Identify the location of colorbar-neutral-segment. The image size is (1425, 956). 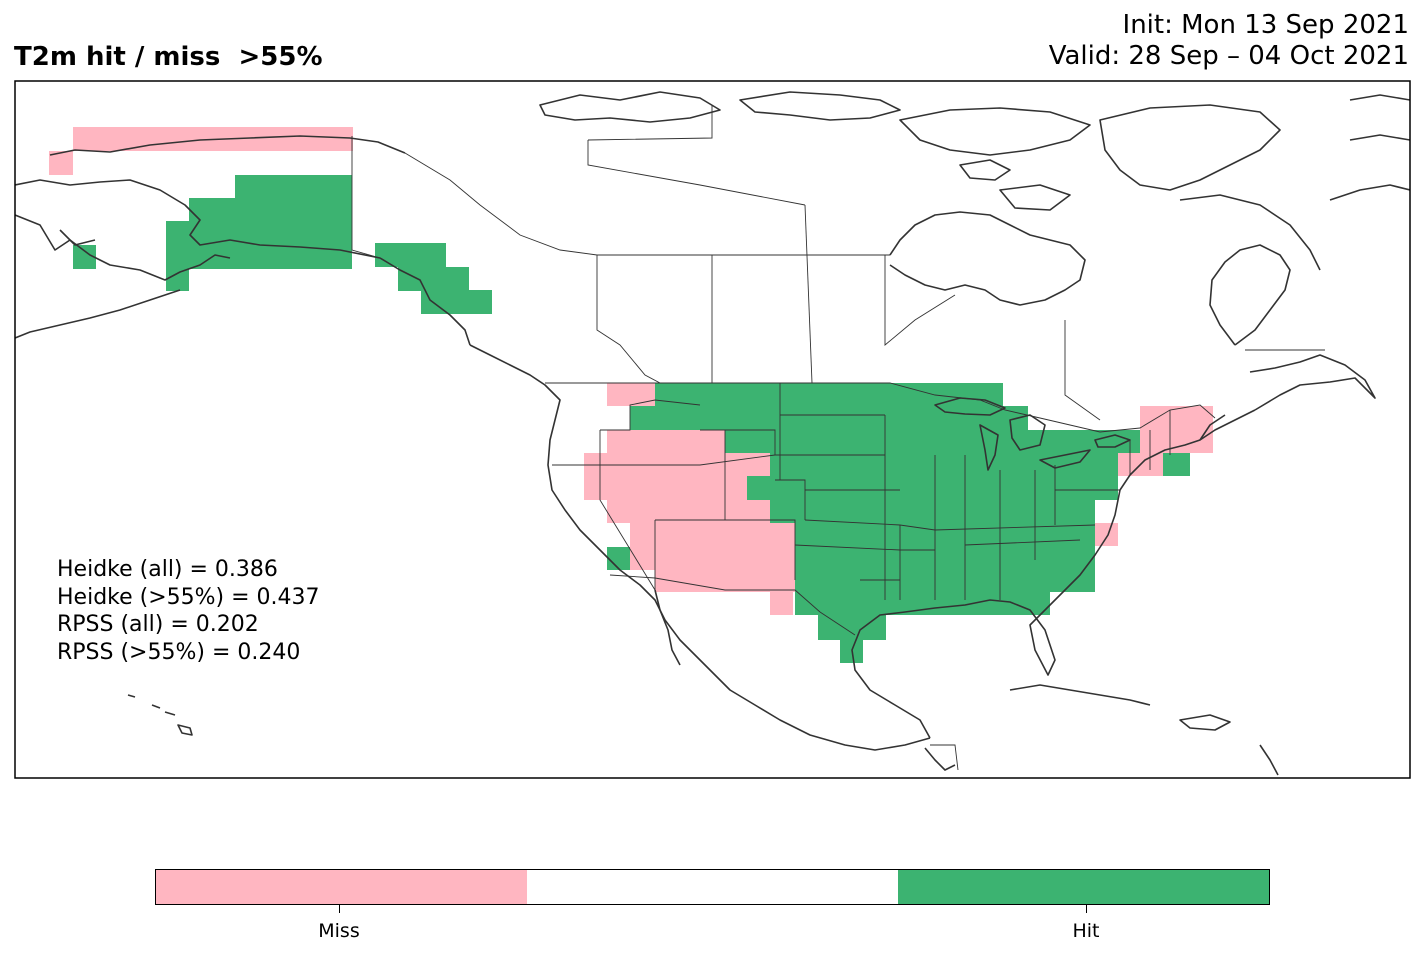
(712, 887).